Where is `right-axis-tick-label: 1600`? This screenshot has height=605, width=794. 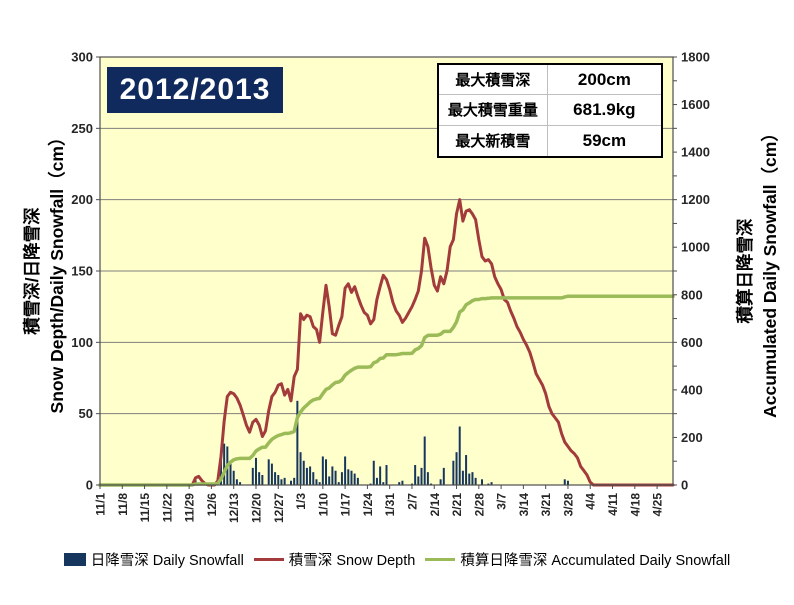
right-axis-tick-label: 1600 is located at coordinates (695, 104).